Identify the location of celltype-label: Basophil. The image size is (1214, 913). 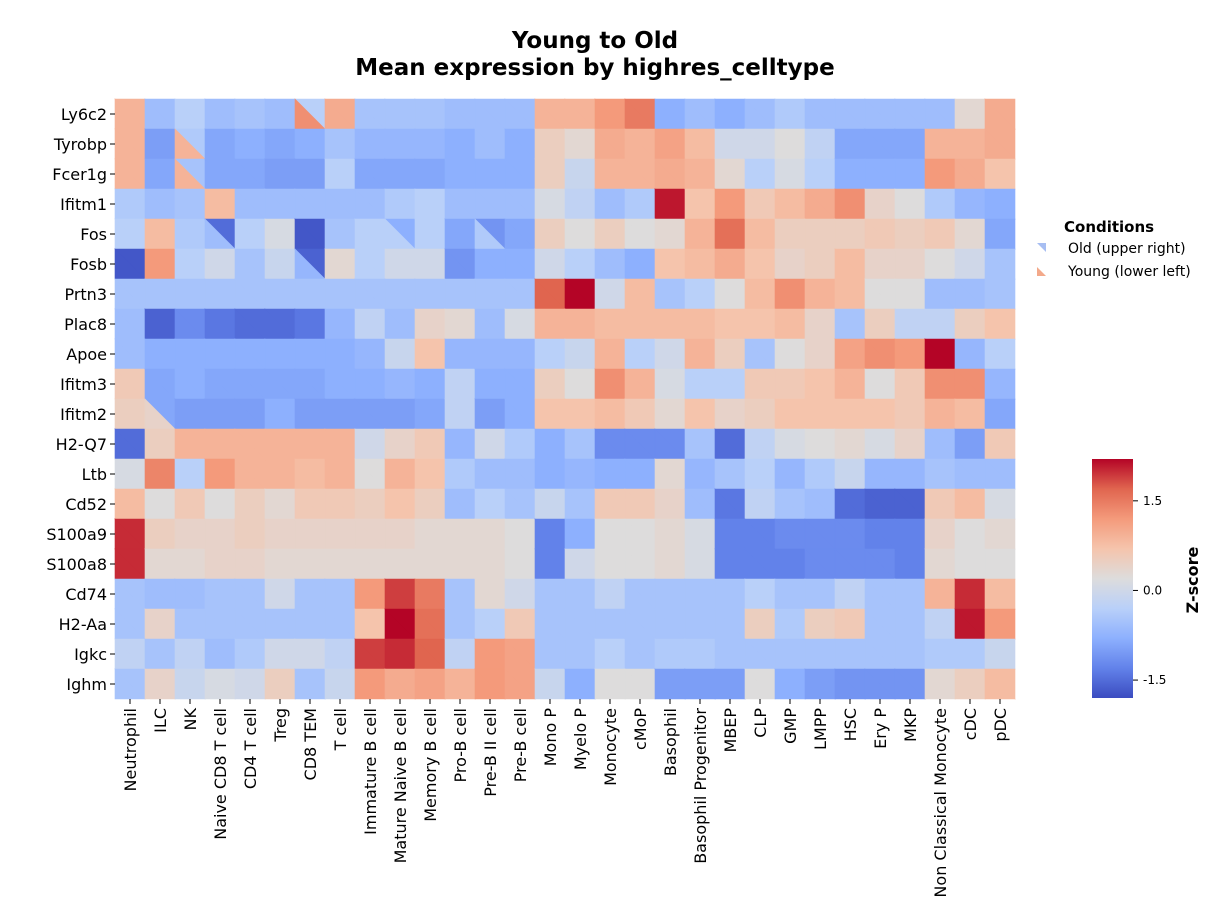
(670, 742).